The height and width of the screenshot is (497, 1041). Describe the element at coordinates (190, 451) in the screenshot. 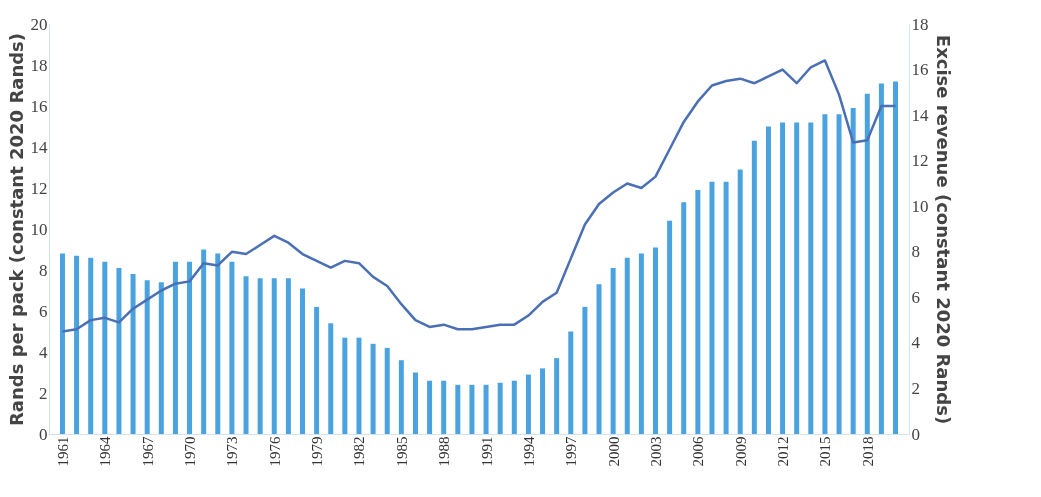

I see `x-tick-label: 1970` at that location.